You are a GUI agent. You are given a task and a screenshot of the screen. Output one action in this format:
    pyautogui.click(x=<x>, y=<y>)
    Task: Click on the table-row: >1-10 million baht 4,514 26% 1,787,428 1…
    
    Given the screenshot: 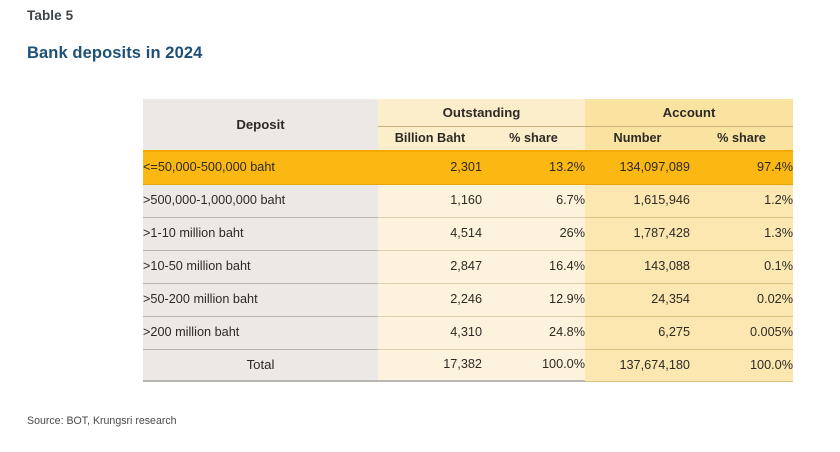 What is the action you would take?
    pyautogui.click(x=468, y=234)
    